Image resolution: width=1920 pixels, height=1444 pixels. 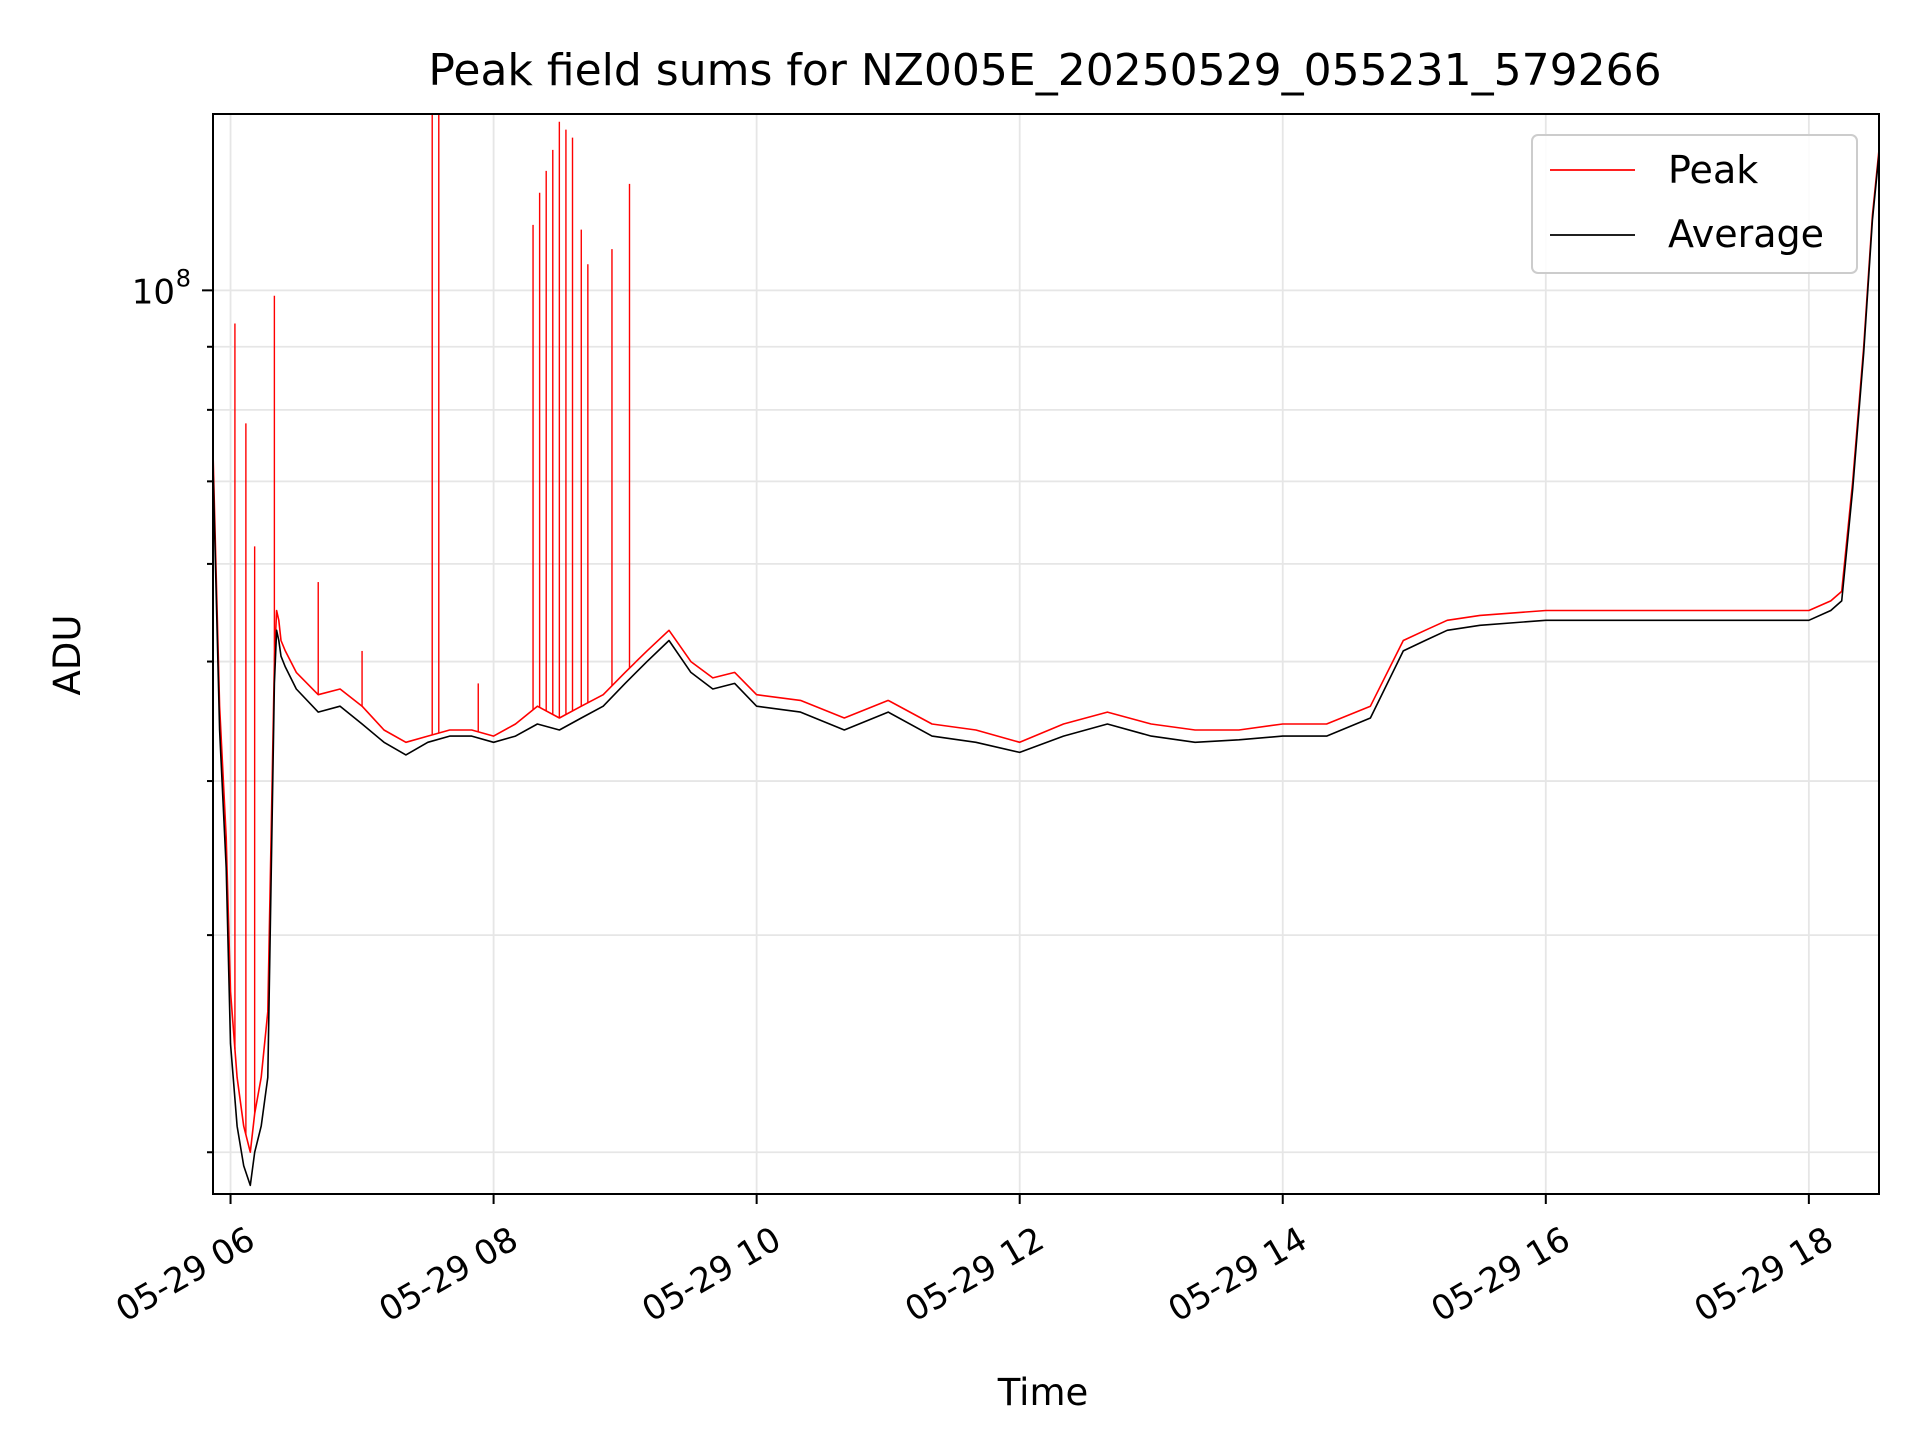 I want to click on y-axis-label: ADU, so click(x=67, y=655).